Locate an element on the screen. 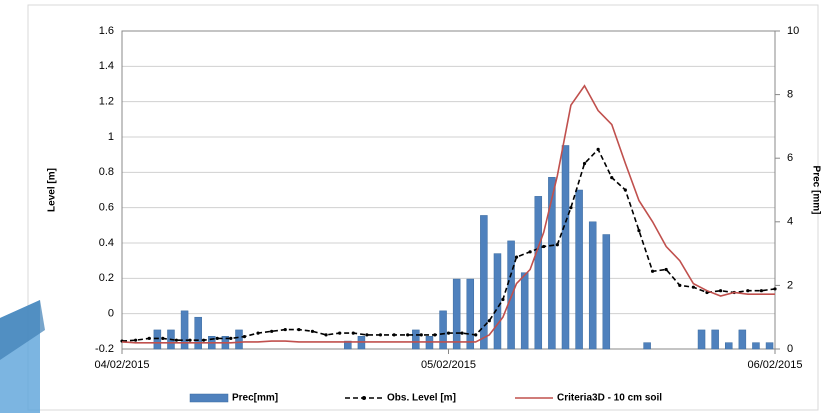 The height and width of the screenshot is (413, 821). decoration is located at coordinates (22, 330).